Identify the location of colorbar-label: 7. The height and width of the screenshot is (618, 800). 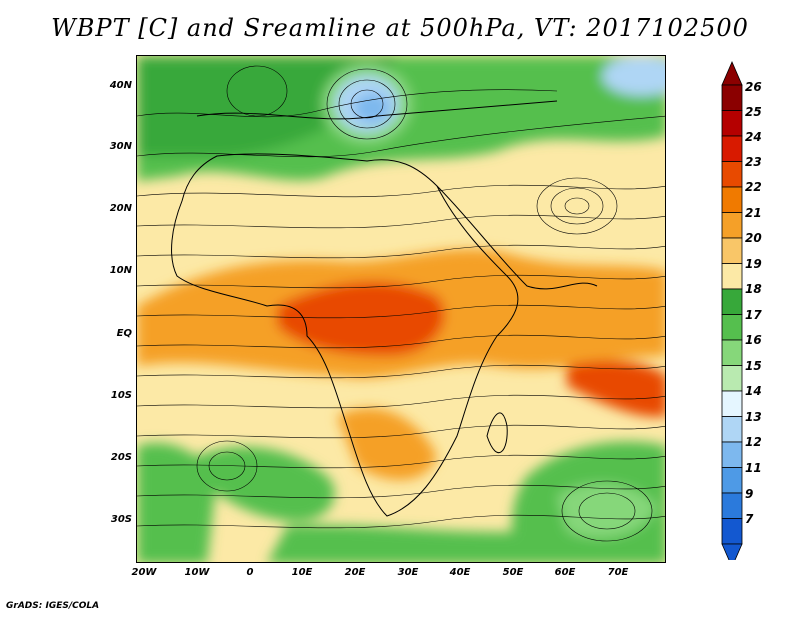
(749, 519).